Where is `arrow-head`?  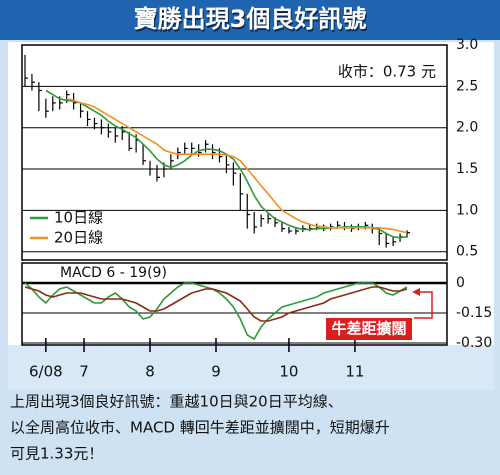
arrow-head is located at coordinates (416, 292).